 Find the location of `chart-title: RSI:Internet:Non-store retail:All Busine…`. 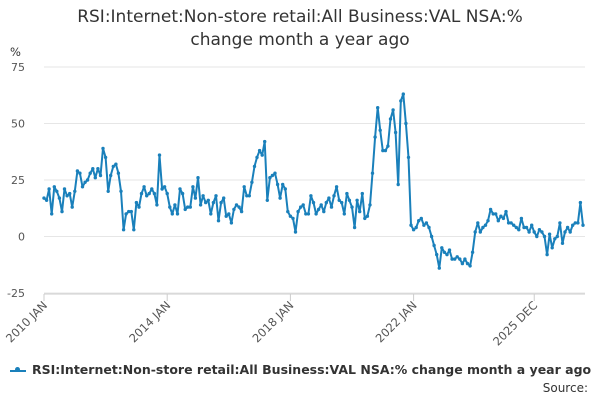

chart-title: RSI:Internet:Non-store retail:All Busine… is located at coordinates (300, 29).